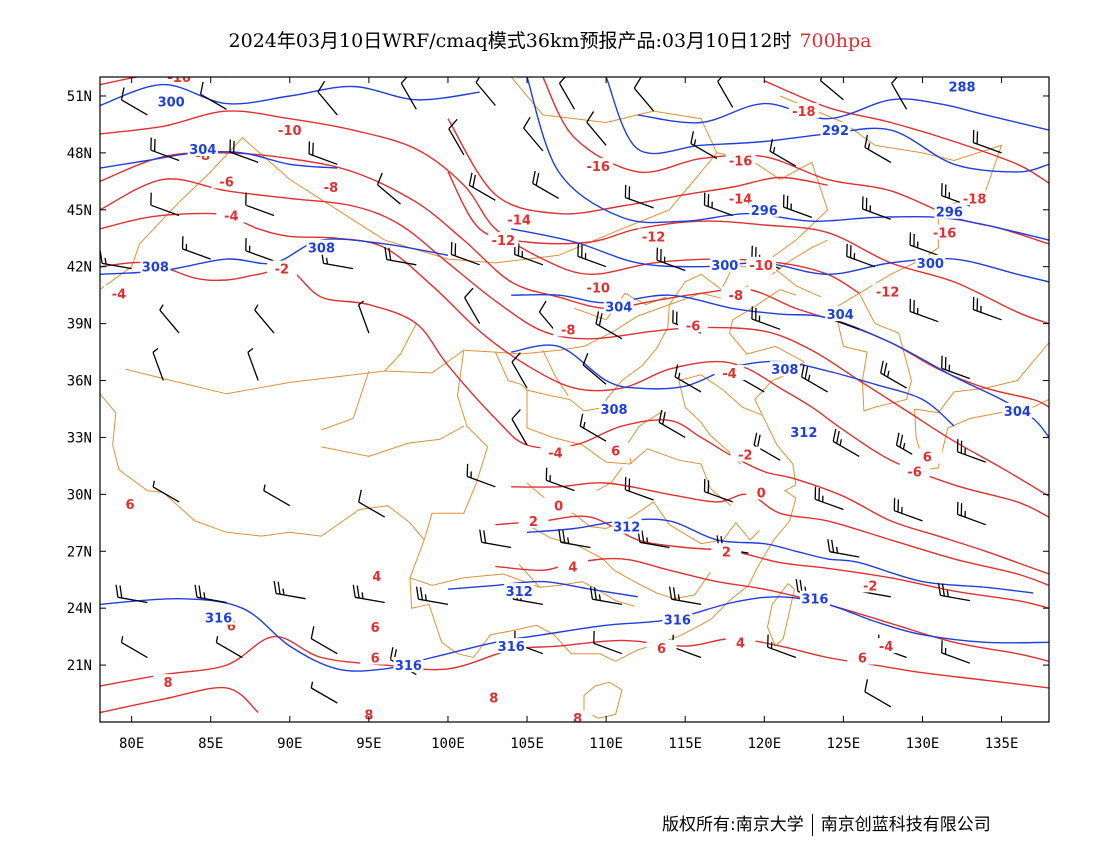 The image size is (1100, 850). I want to click on temperature-contour-label: -2, so click(870, 586).